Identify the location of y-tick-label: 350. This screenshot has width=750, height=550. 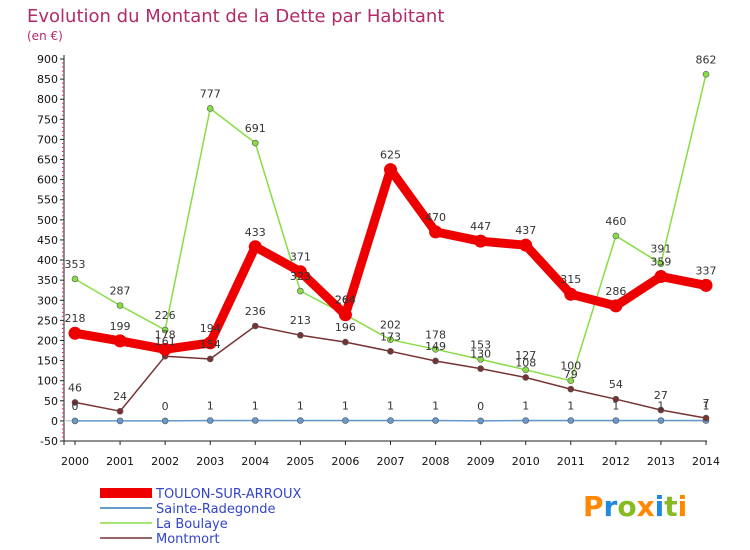
(47, 280).